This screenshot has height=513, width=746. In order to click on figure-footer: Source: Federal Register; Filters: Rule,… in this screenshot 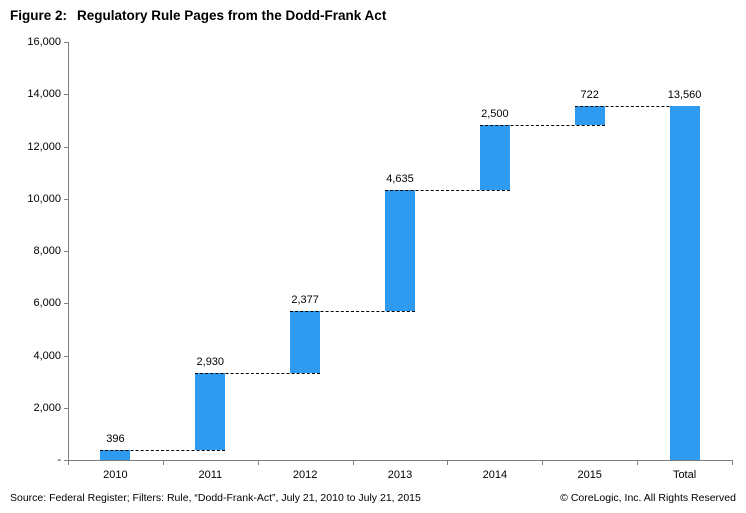, I will do `click(373, 498)`.